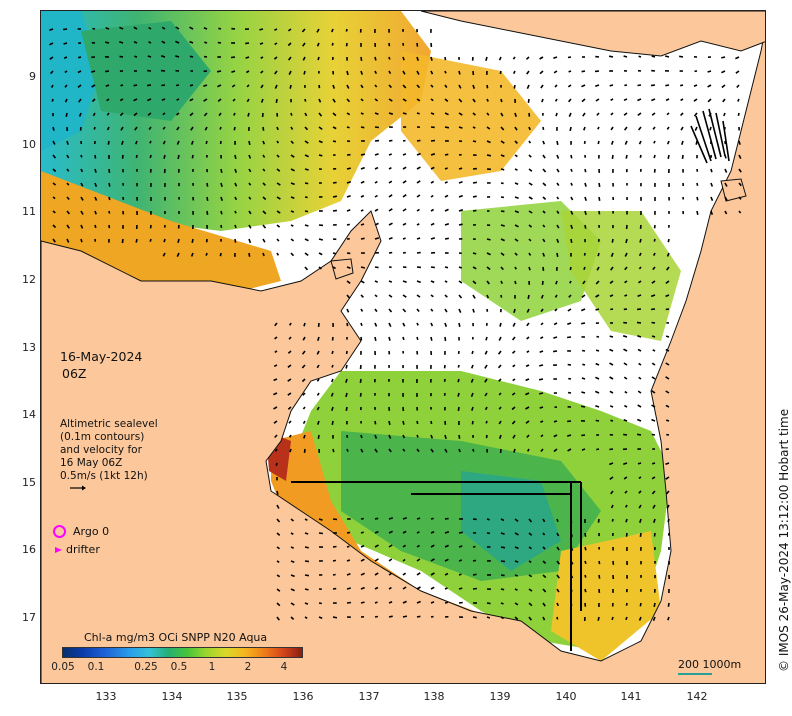 The height and width of the screenshot is (716, 792). Describe the element at coordinates (29, 414) in the screenshot. I see `latitude-label: 14` at that location.